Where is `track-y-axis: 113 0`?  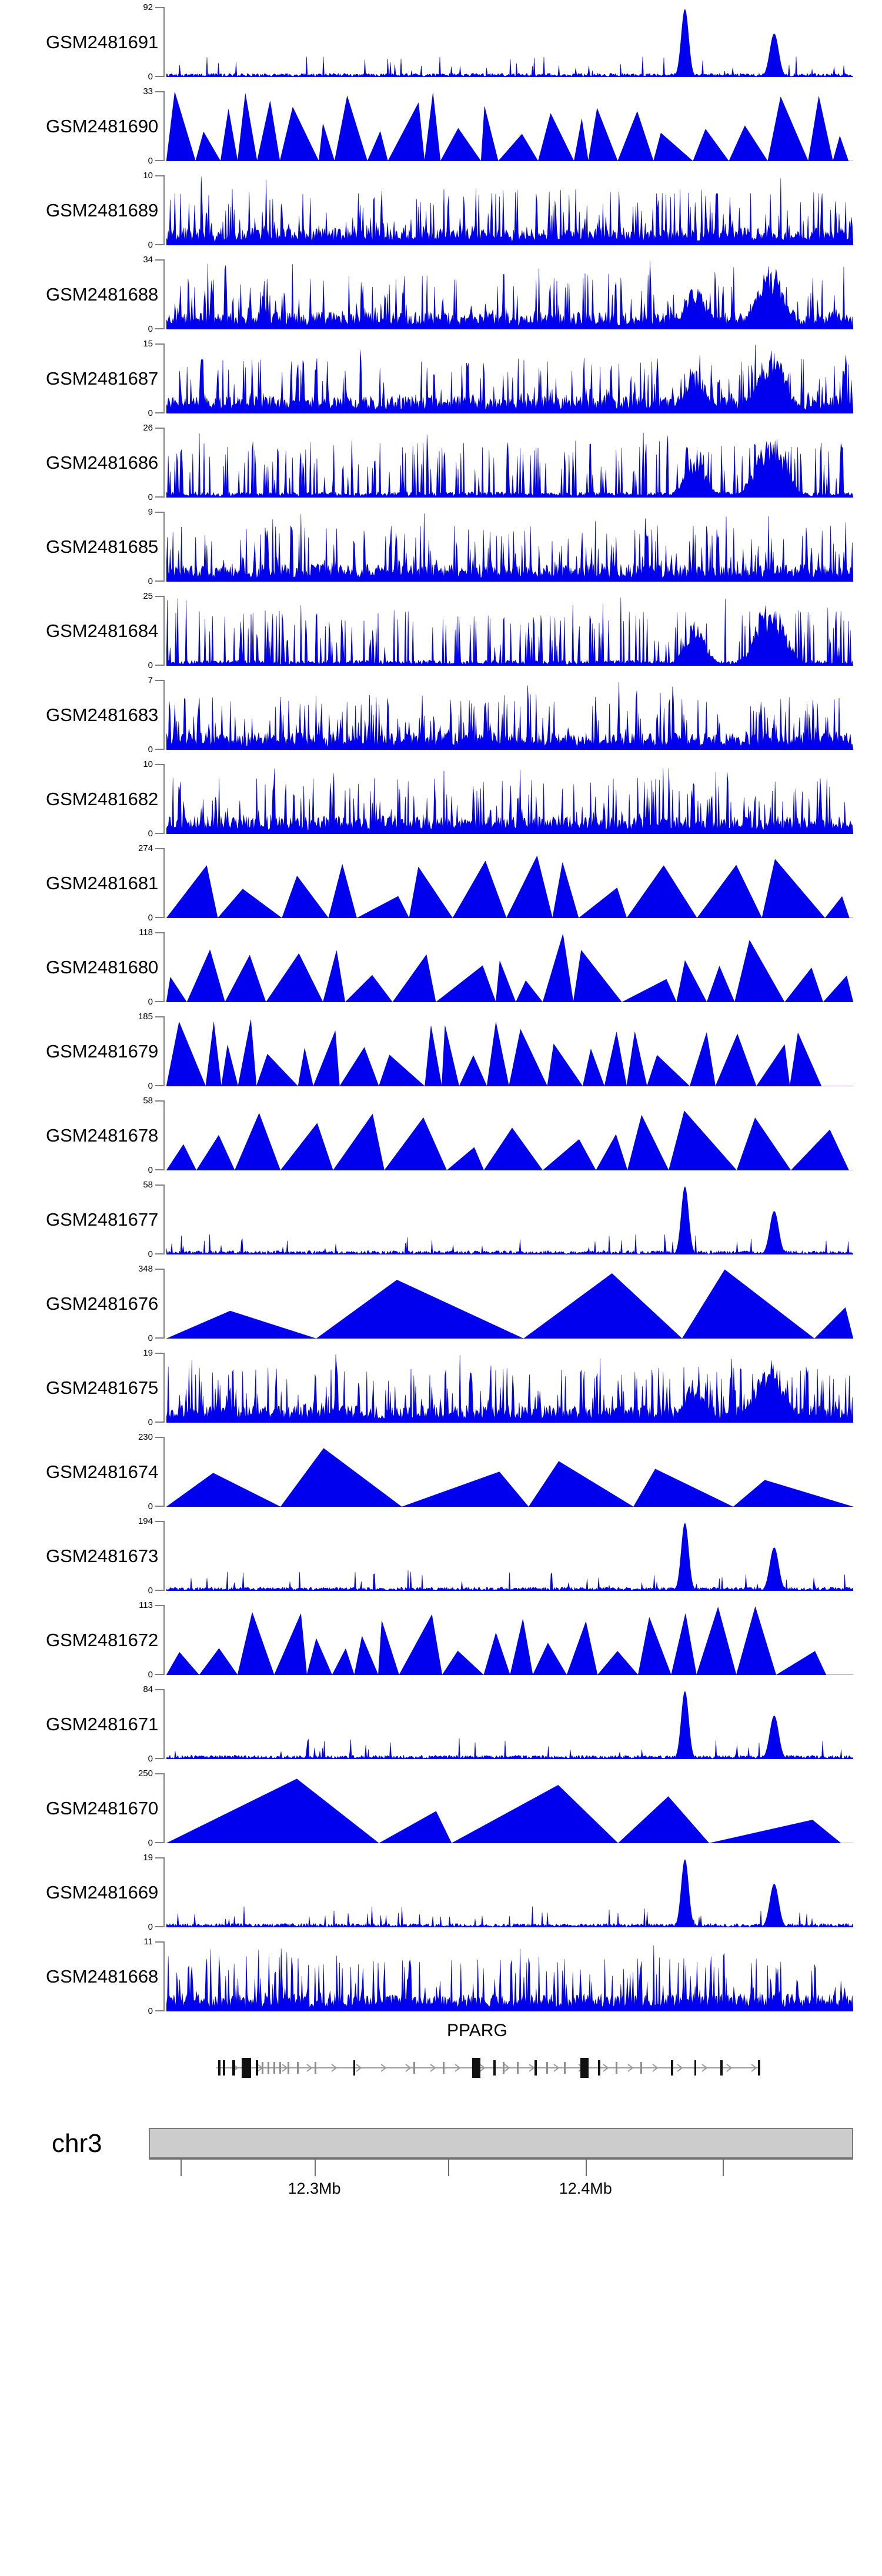
track-y-axis: 113 0 is located at coordinates (152, 1640).